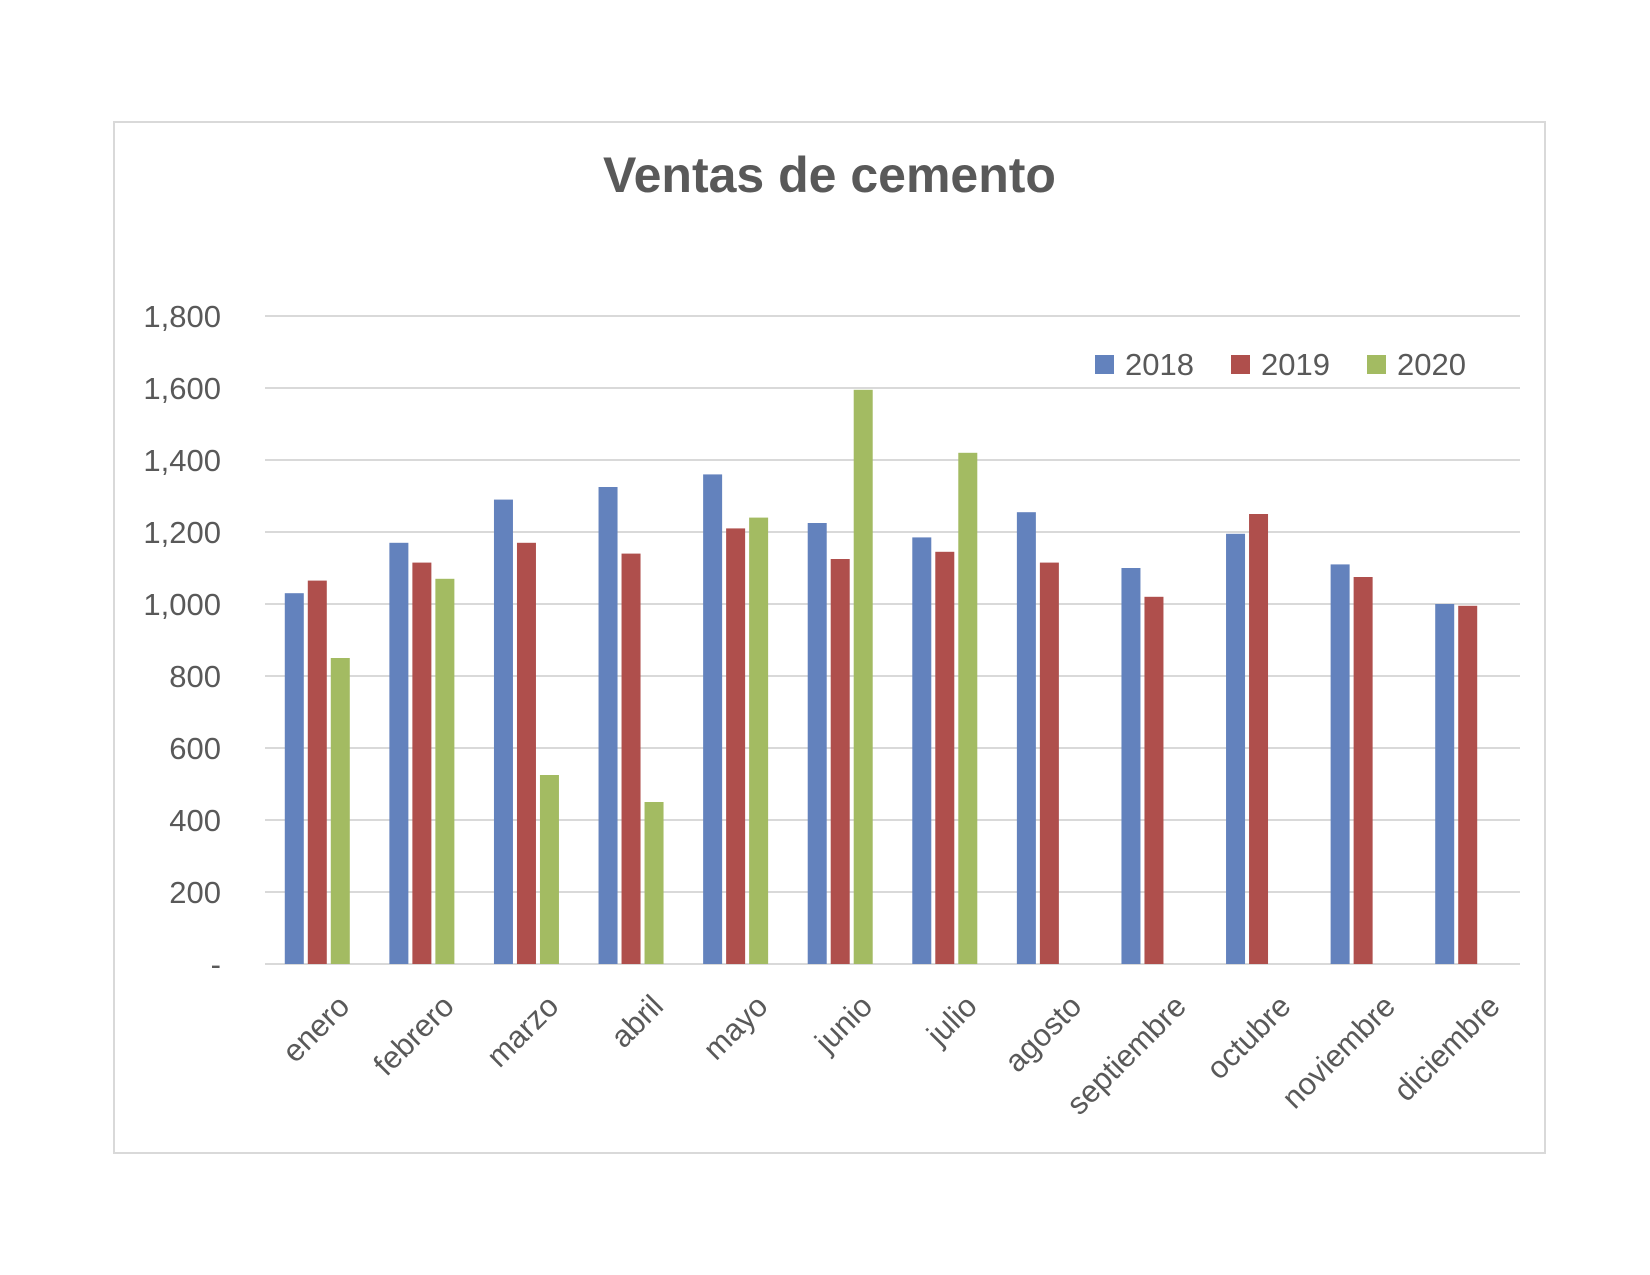 Image resolution: width=1650 pixels, height=1275 pixels. Describe the element at coordinates (736, 746) in the screenshot. I see `bar-2019-mayo` at that location.